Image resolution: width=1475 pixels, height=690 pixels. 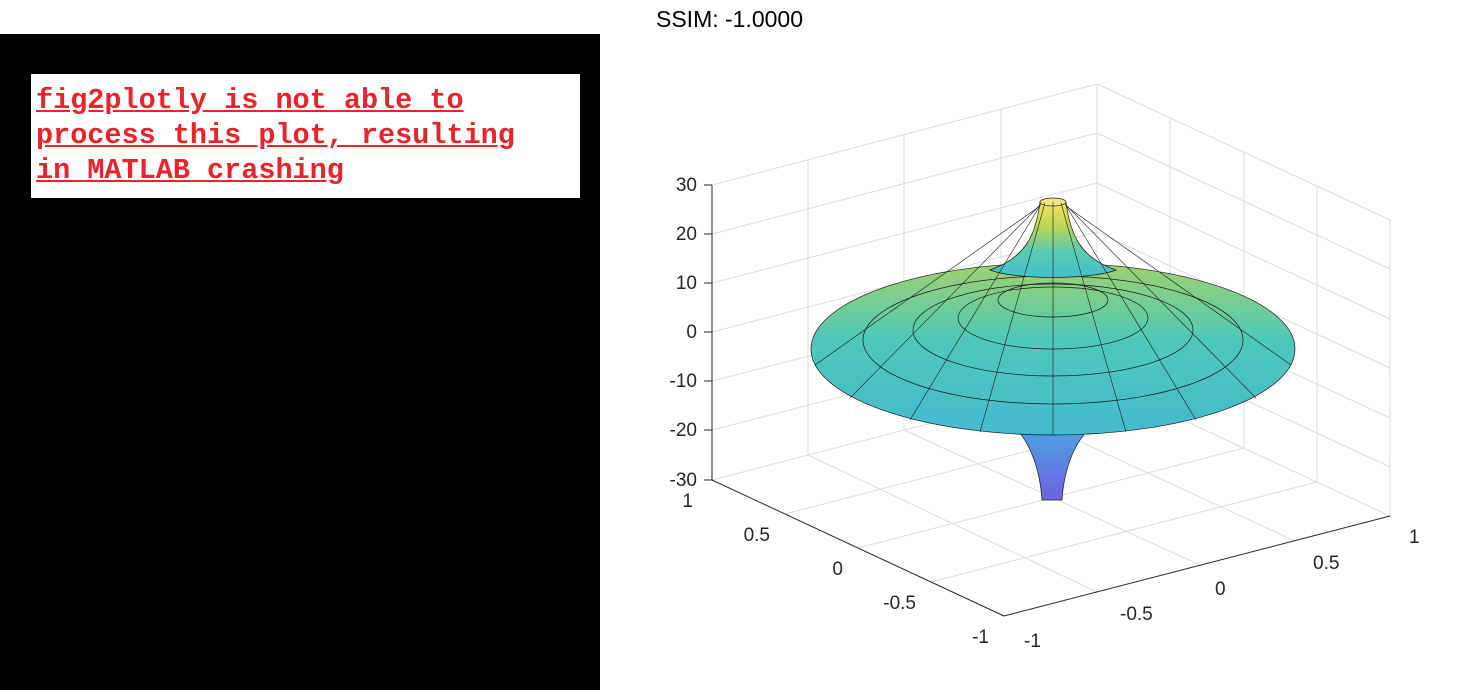 What do you see at coordinates (683, 480) in the screenshot?
I see `z-tick-label: -30` at bounding box center [683, 480].